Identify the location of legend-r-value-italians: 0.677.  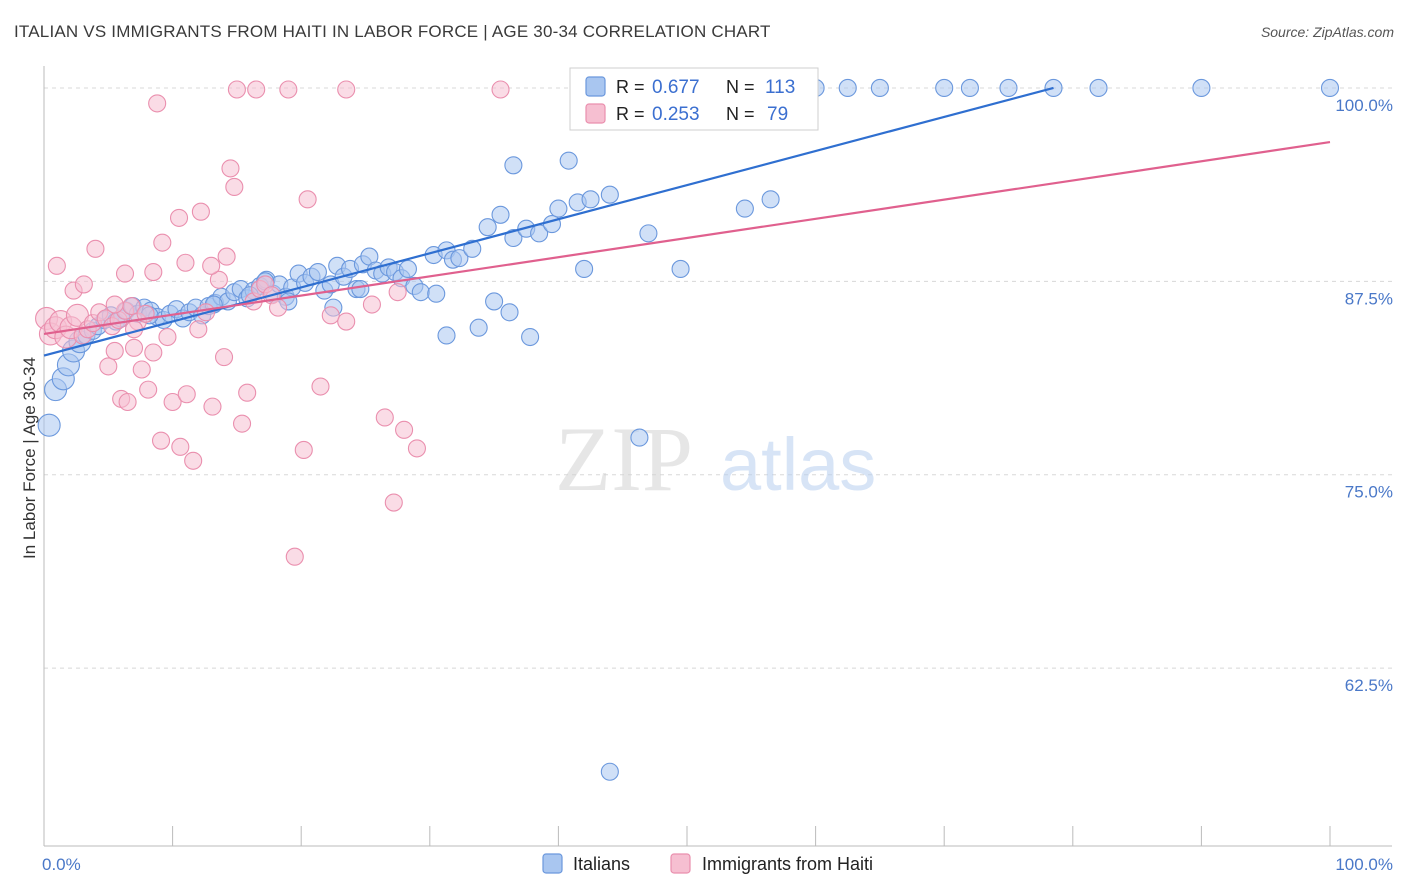
(676, 87).